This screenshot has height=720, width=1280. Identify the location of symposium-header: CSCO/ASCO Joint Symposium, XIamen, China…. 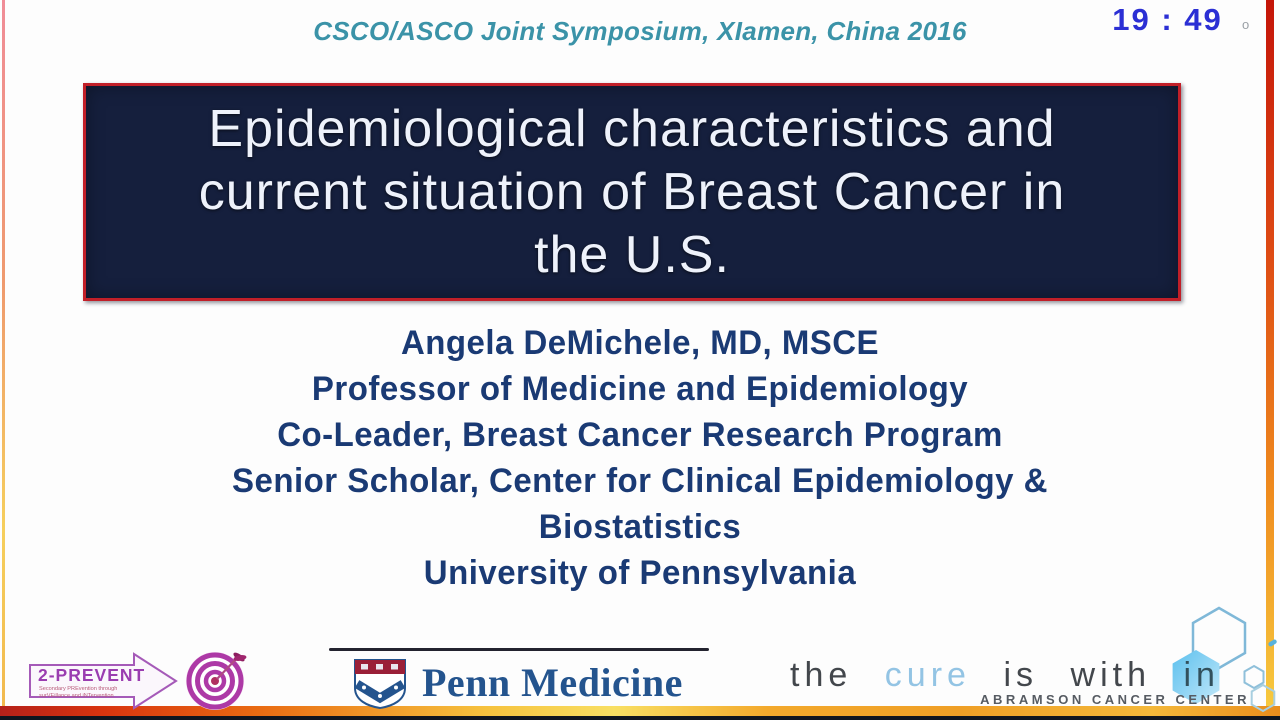
(640, 31).